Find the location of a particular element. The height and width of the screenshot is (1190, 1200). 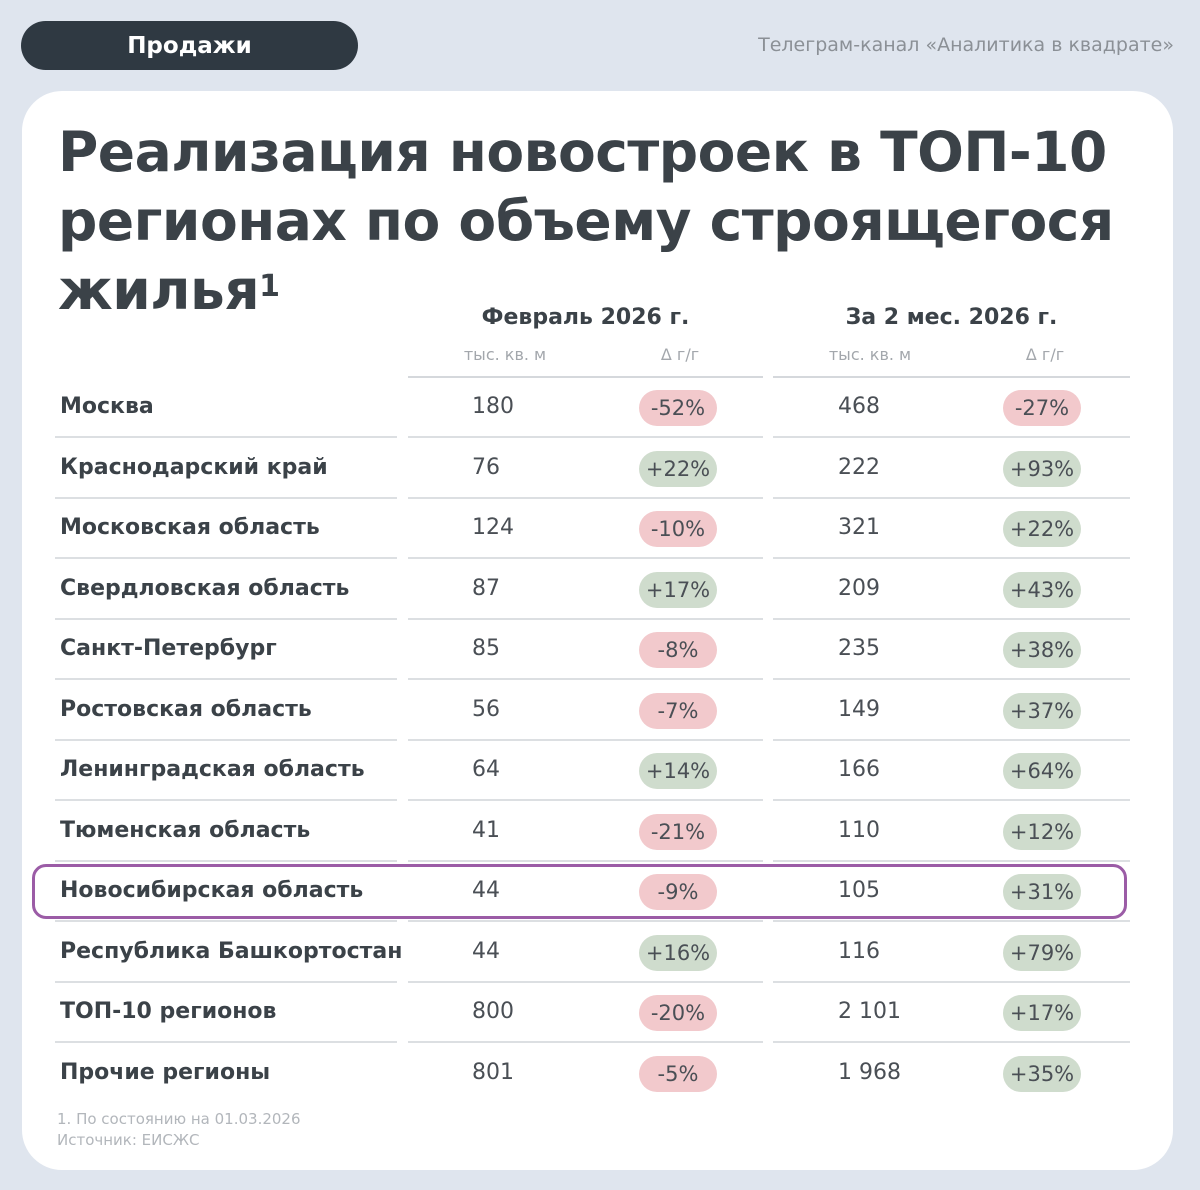

ytd-change-badge: +79% is located at coordinates (1042, 953).